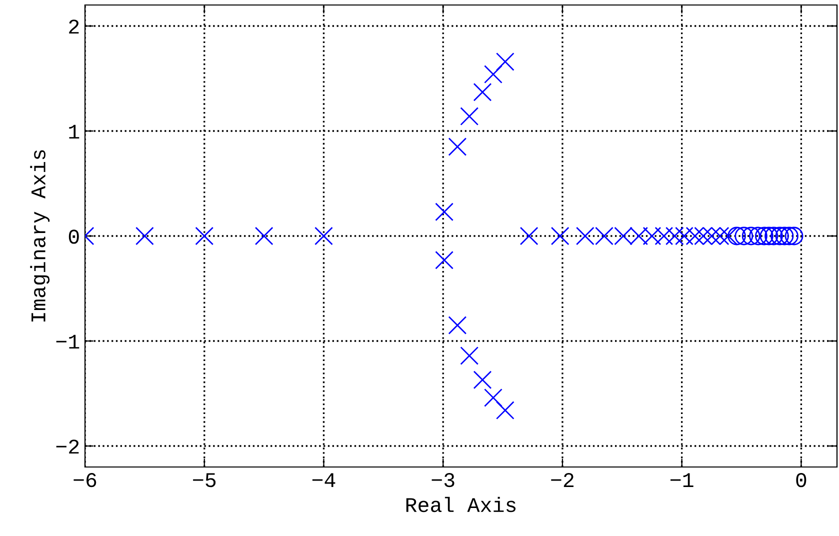 Image resolution: width=839 pixels, height=536 pixels. Describe the element at coordinates (562, 480) in the screenshot. I see `x-tick-label: −2` at that location.